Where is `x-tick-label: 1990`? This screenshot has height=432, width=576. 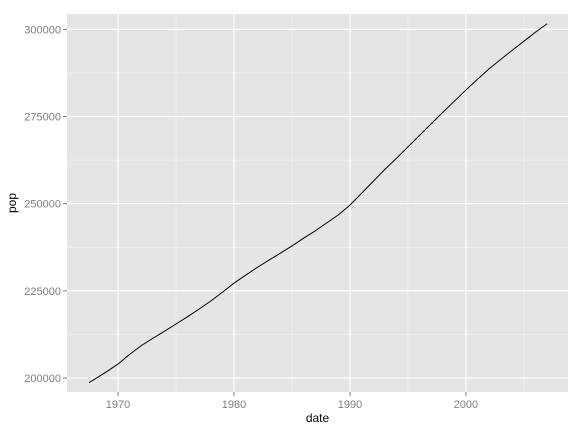 x-tick-label: 1990 is located at coordinates (350, 405).